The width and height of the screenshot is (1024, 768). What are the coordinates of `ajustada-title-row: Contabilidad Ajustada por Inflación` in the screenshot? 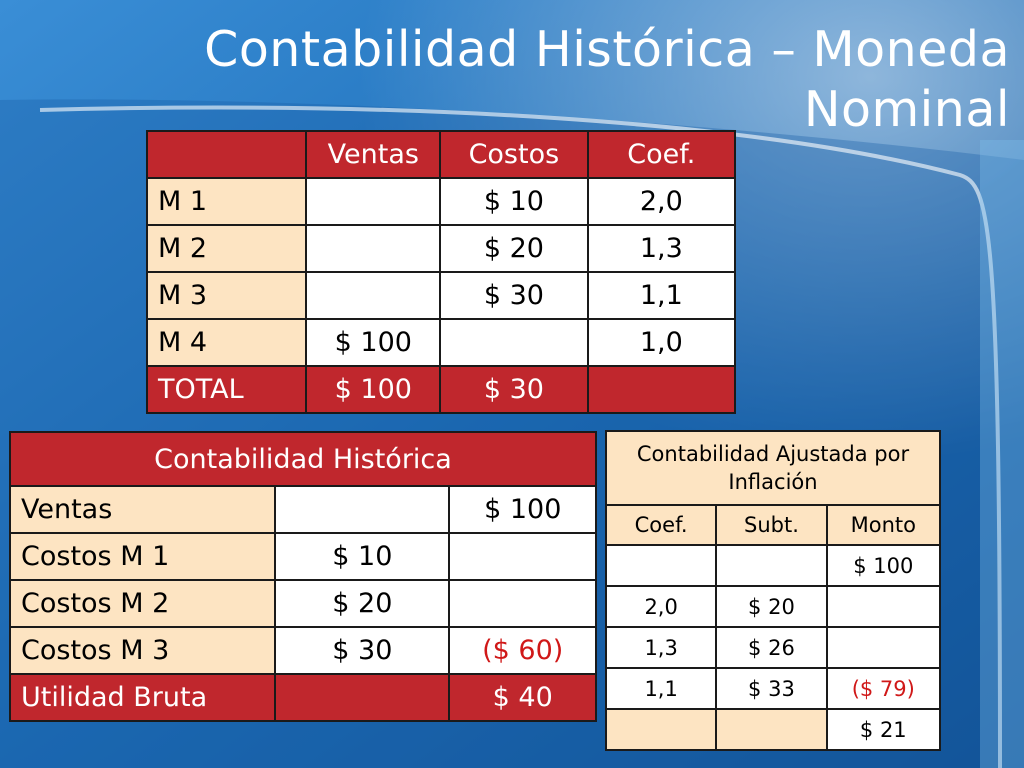 It's located at (773, 468).